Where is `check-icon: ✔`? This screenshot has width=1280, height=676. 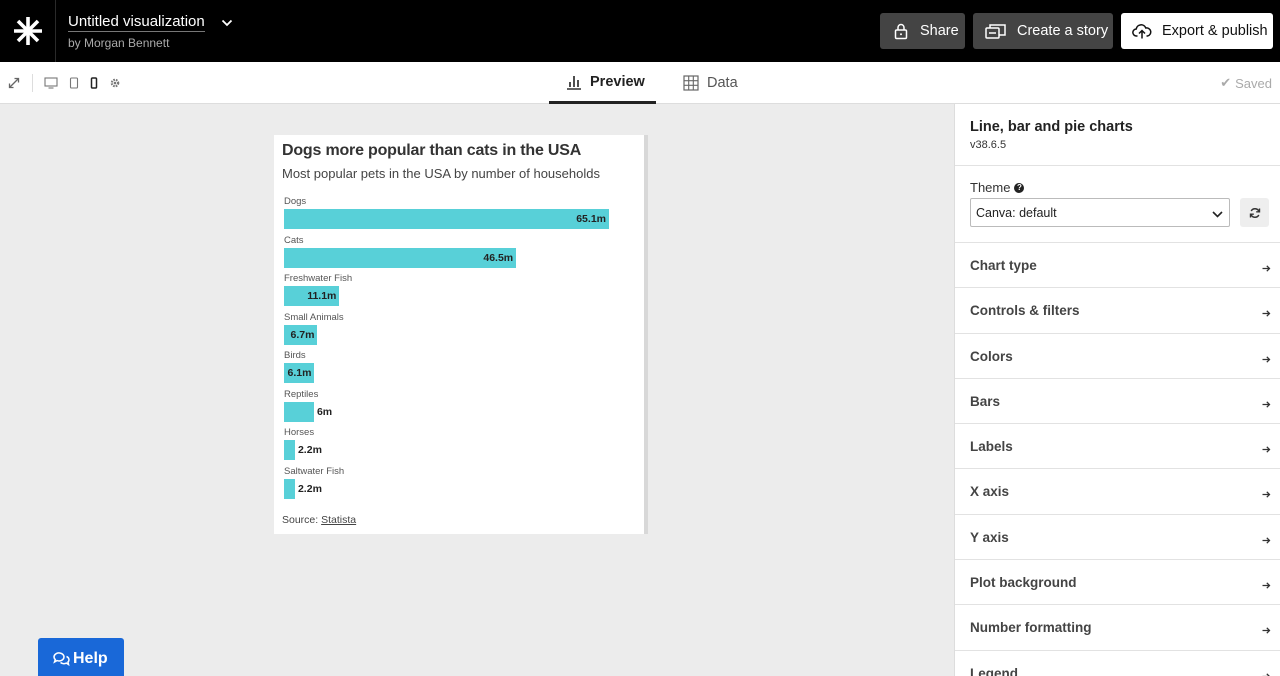
check-icon: ✔ is located at coordinates (1226, 82).